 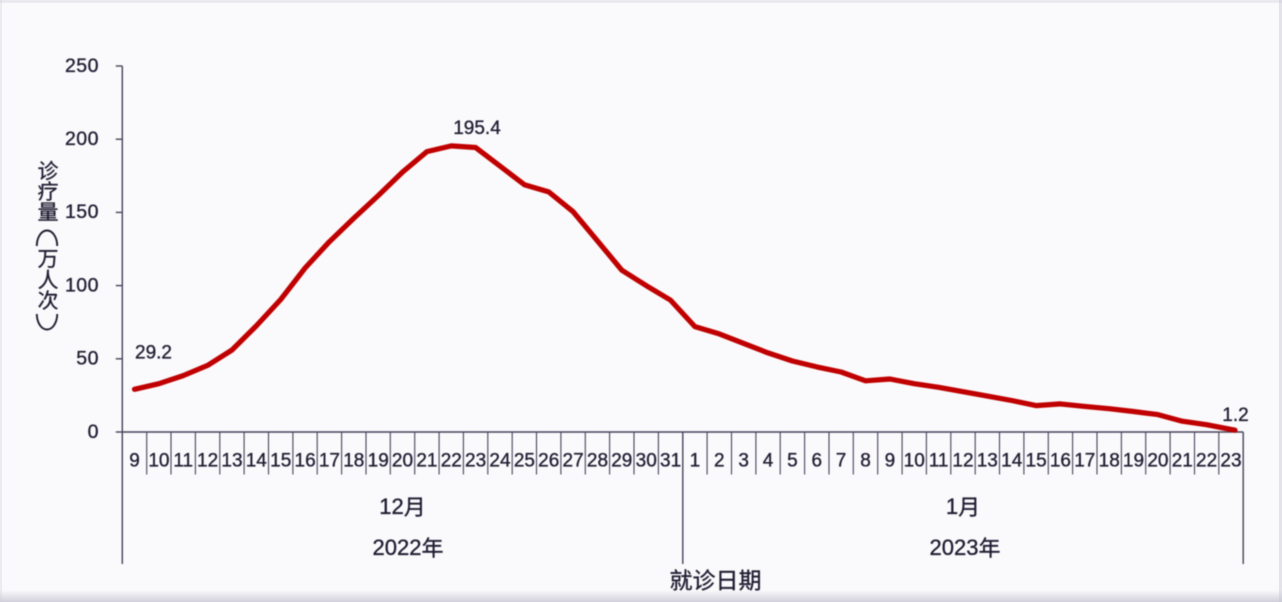 I want to click on svg-text: 50, so click(x=87, y=359).